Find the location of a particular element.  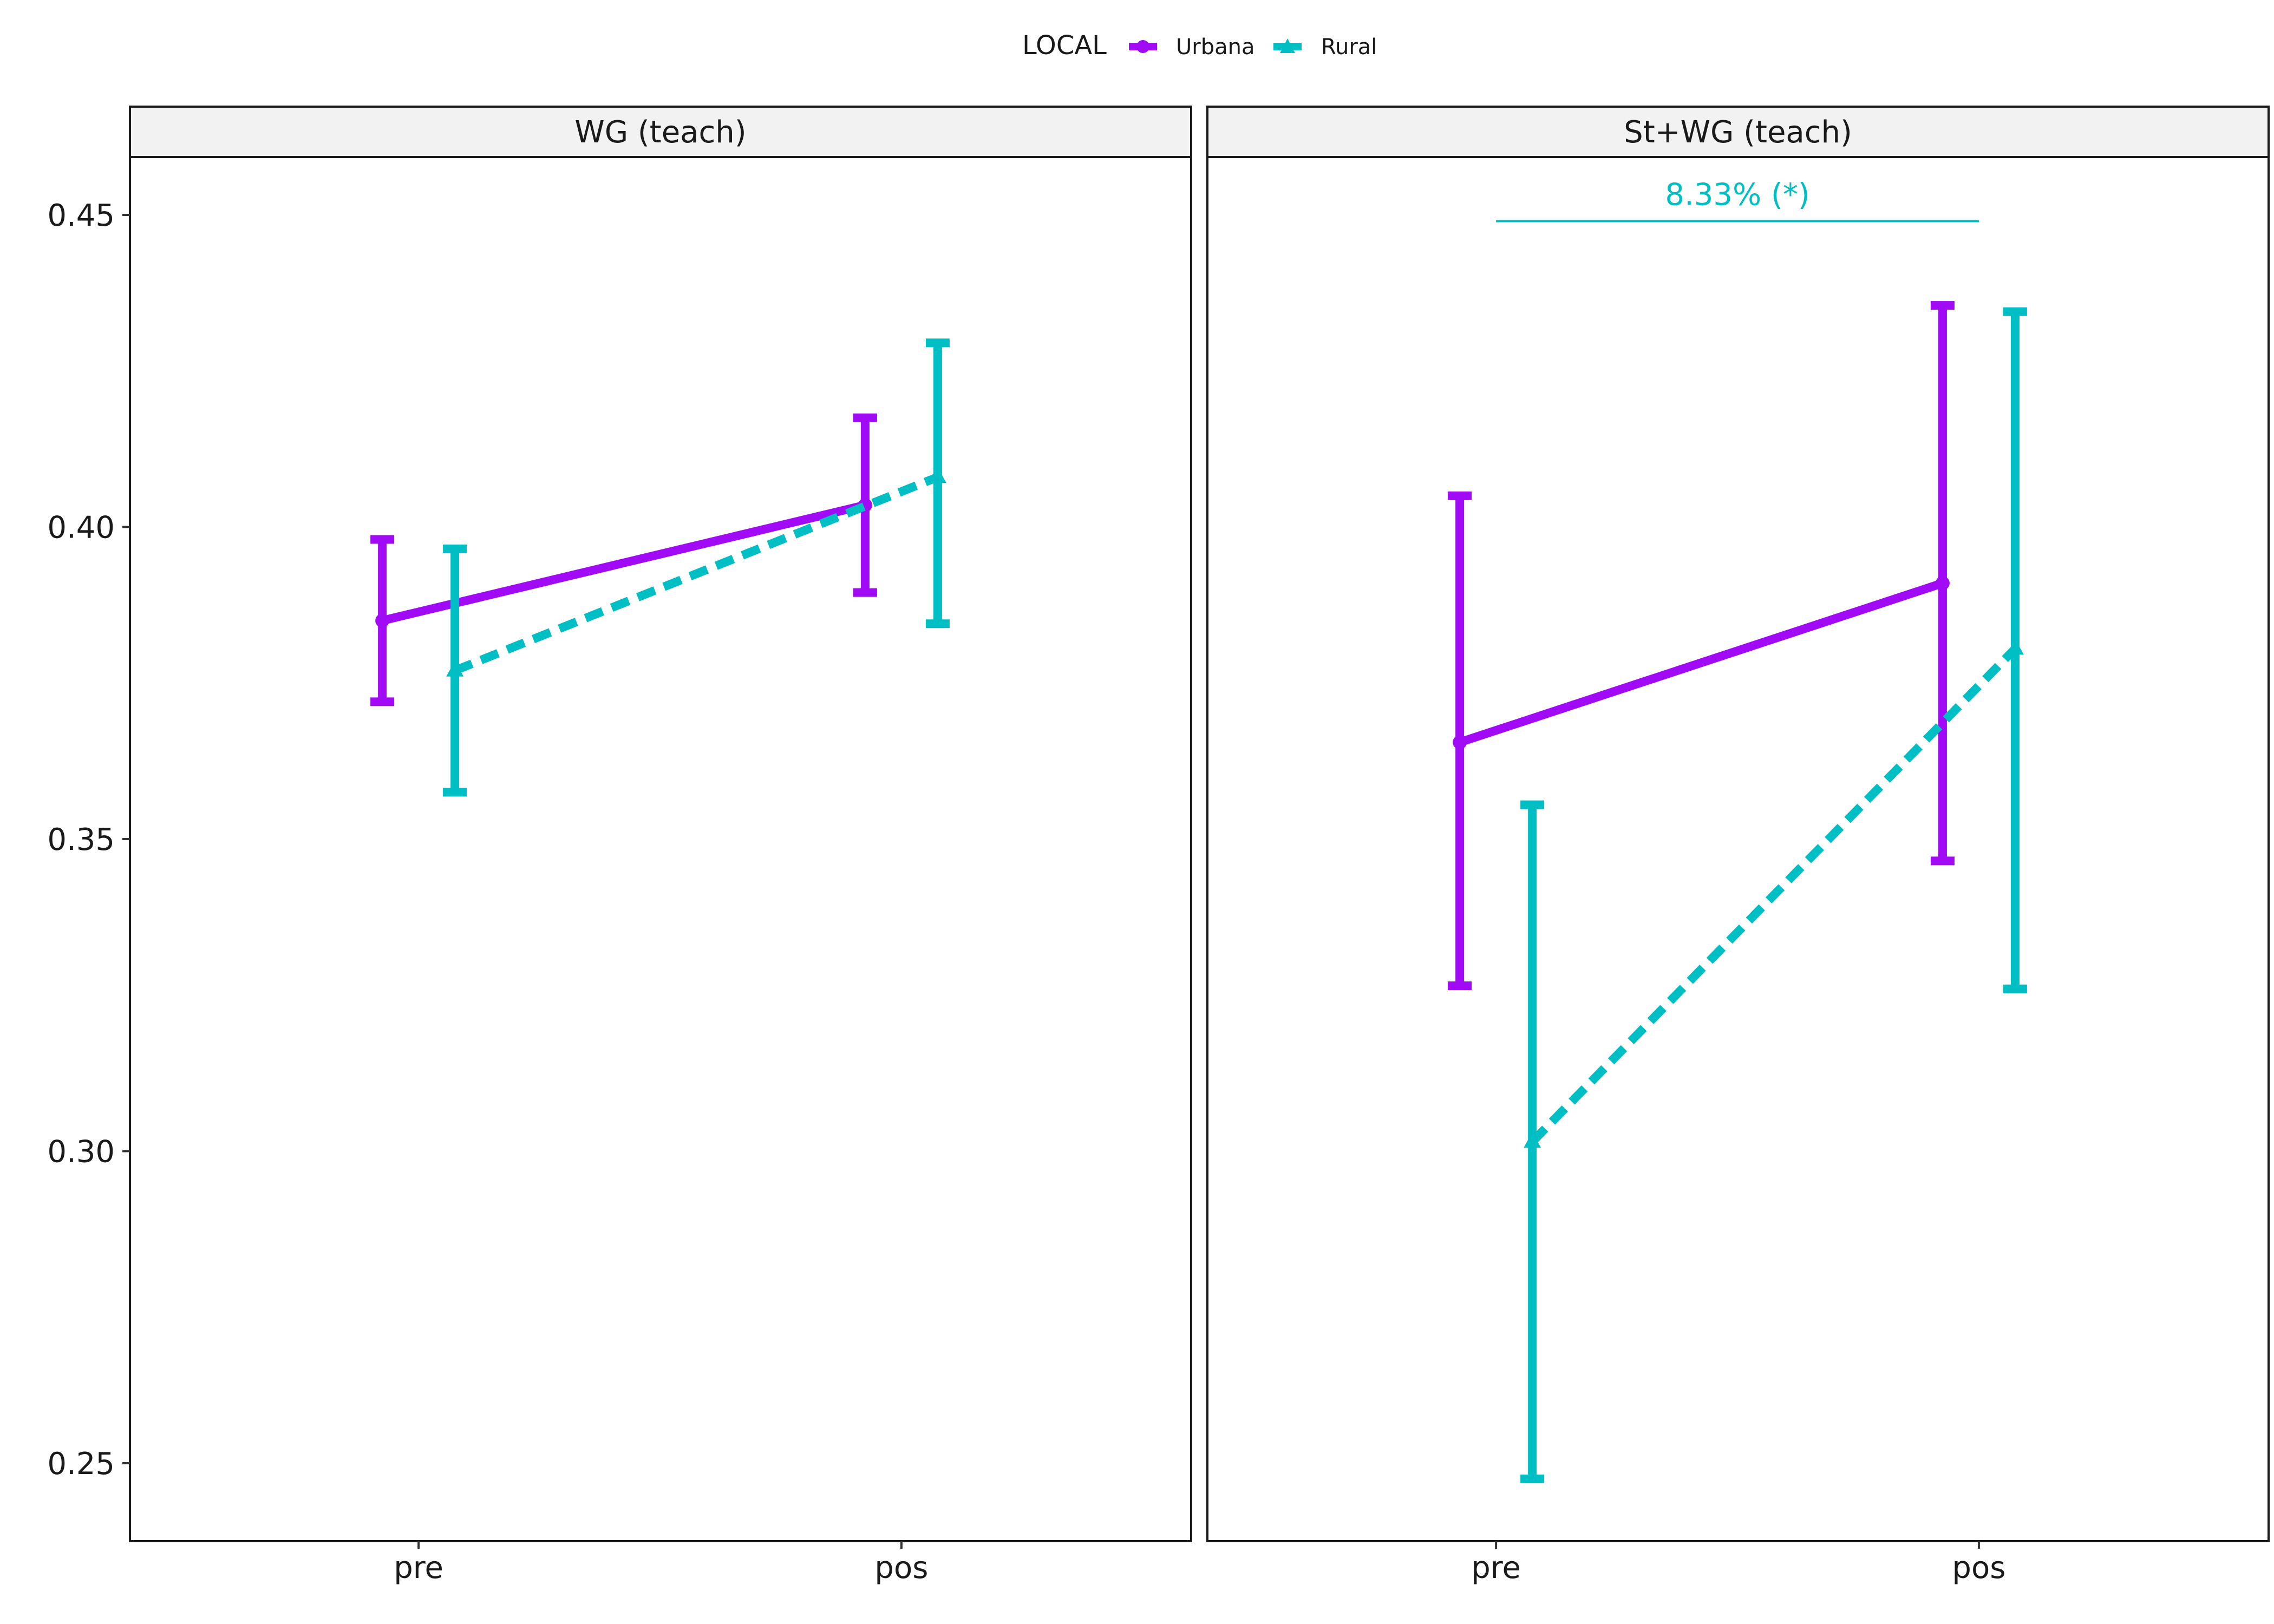

panel-title: St+WG (teach) is located at coordinates (1738, 132).